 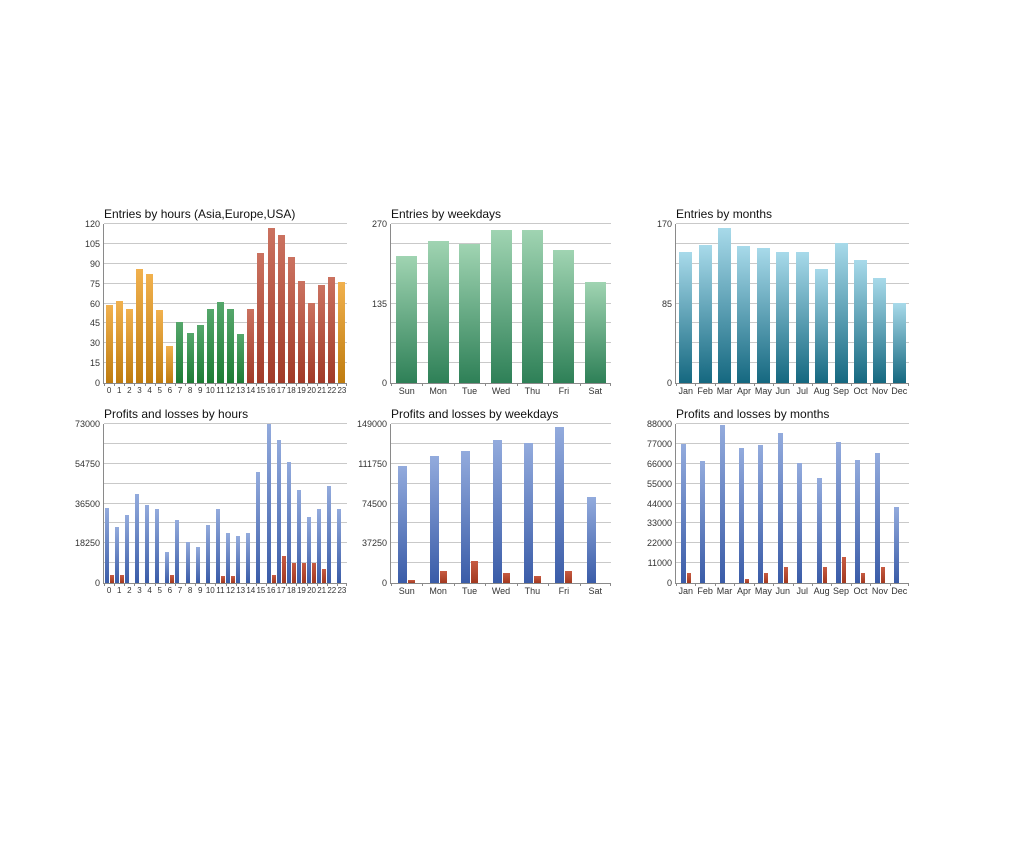 What do you see at coordinates (406, 391) in the screenshot?
I see `x-axis-category-label: Sun` at bounding box center [406, 391].